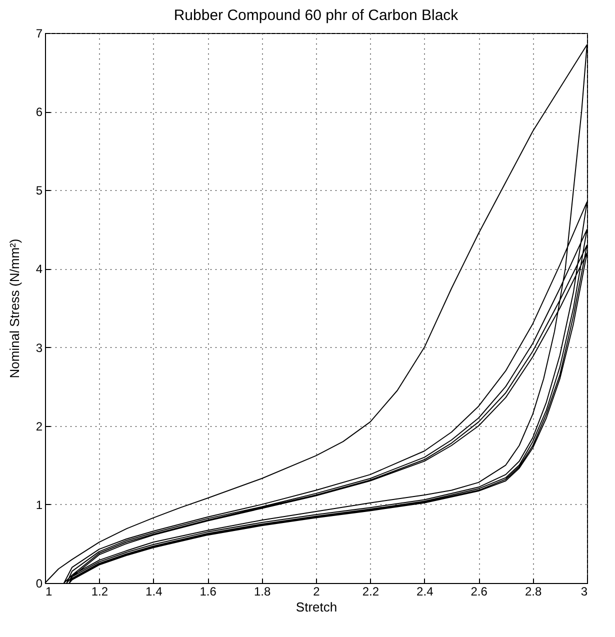  What do you see at coordinates (584, 591) in the screenshot?
I see `x-tick-label: 3` at bounding box center [584, 591].